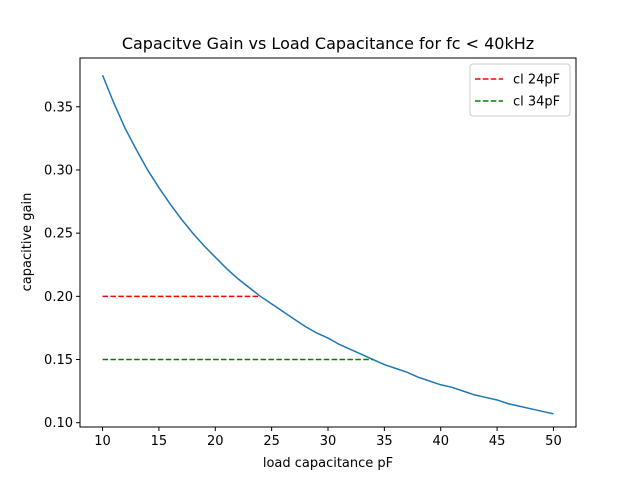 The image size is (640, 480). I want to click on y-axis: 0.10 0.15 0.20 0.25 0.30 0.35, so click(62, 265).